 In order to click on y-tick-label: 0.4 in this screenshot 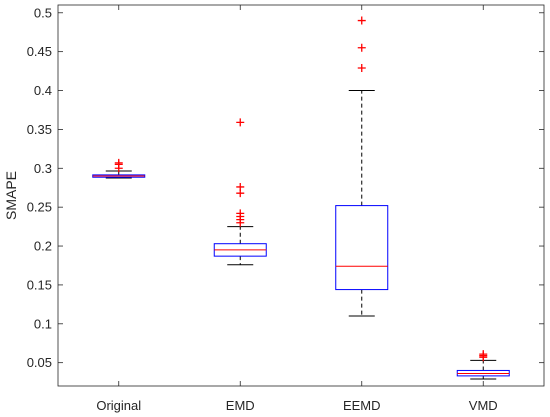, I will do `click(43, 90)`.